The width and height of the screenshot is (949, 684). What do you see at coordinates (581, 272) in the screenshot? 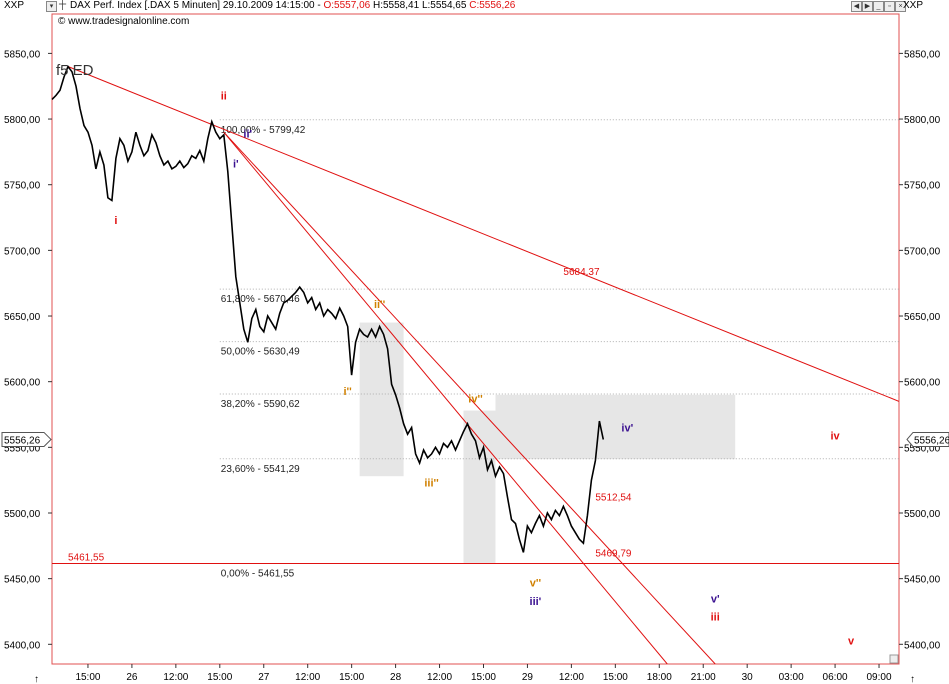
I see `trendline-value-label: 5684,37` at bounding box center [581, 272].